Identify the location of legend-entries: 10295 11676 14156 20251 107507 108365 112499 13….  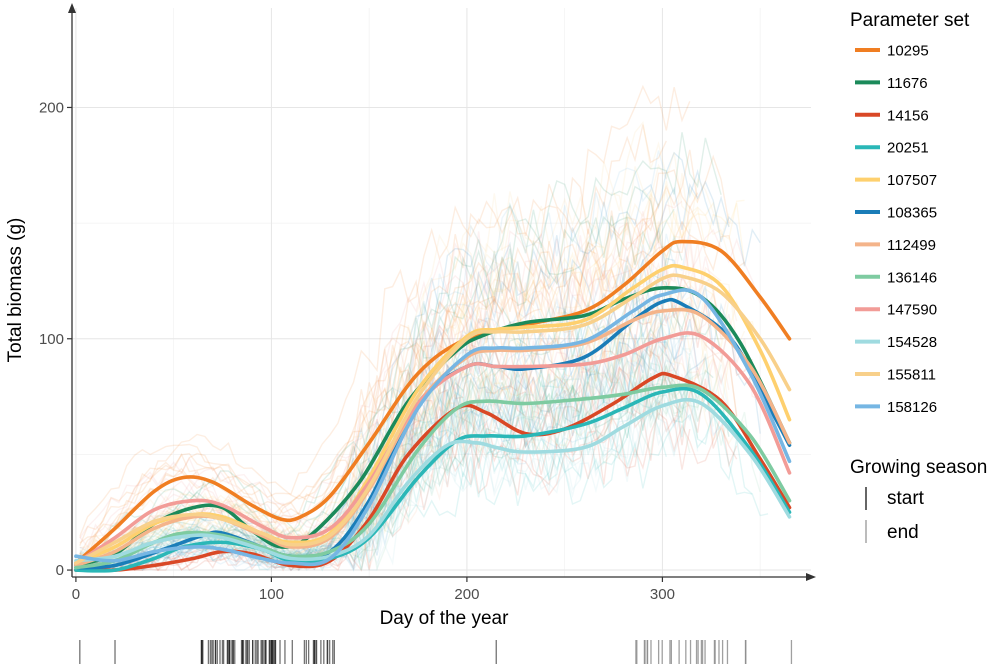
(896, 229).